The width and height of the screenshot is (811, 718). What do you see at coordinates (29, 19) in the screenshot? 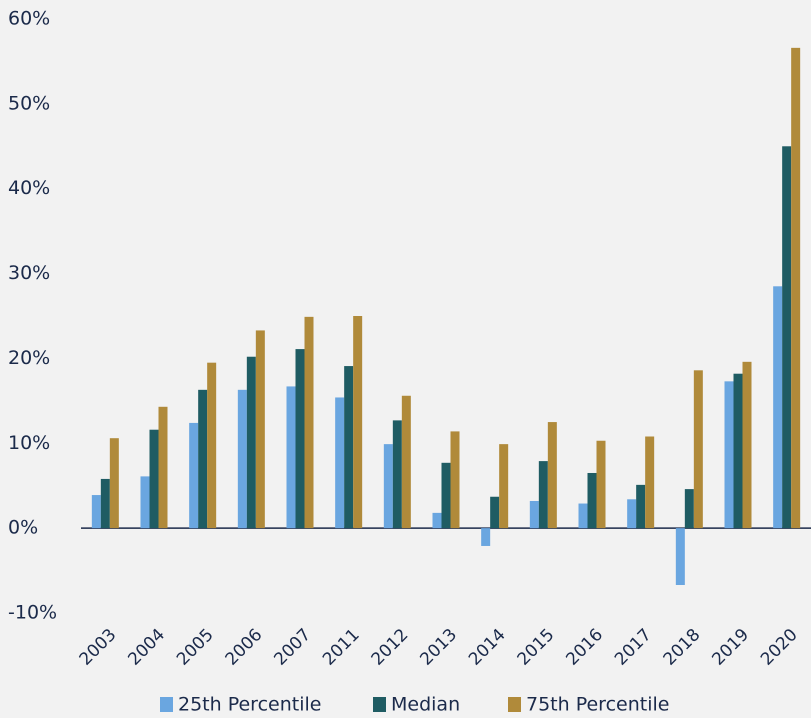
I see `y-tick-label: 60%` at bounding box center [29, 19].